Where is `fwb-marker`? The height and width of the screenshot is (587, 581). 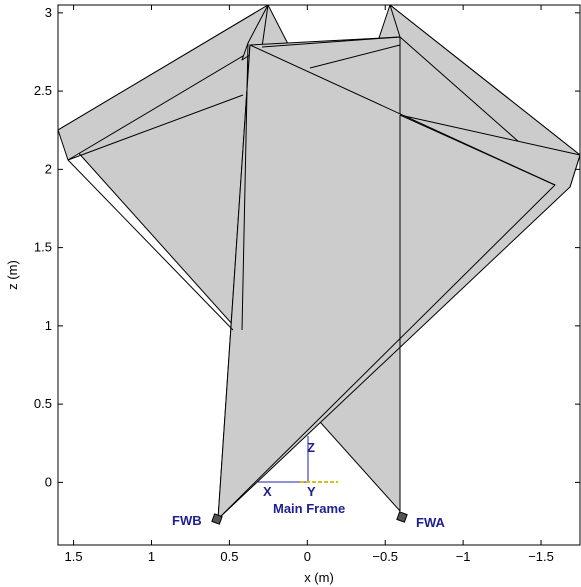 fwb-marker is located at coordinates (217, 519).